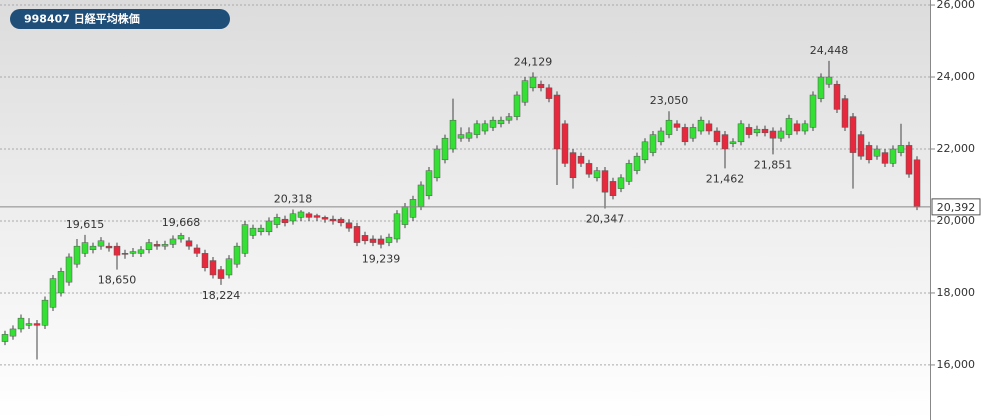 Image resolution: width=983 pixels, height=420 pixels. I want to click on annotation-label: 18,650, so click(117, 280).